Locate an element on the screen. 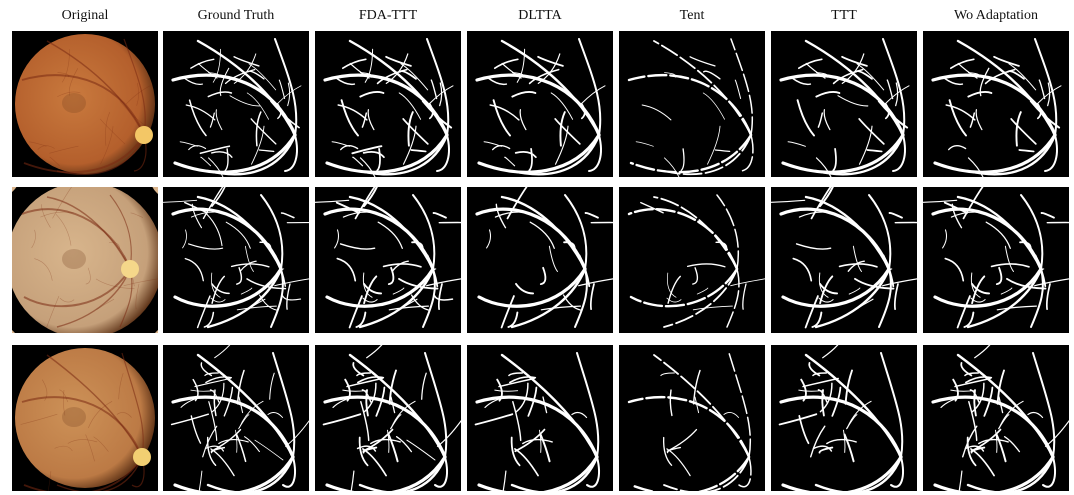 The image size is (1074, 495). segmentation-mask-row3-dltta is located at coordinates (540, 418).